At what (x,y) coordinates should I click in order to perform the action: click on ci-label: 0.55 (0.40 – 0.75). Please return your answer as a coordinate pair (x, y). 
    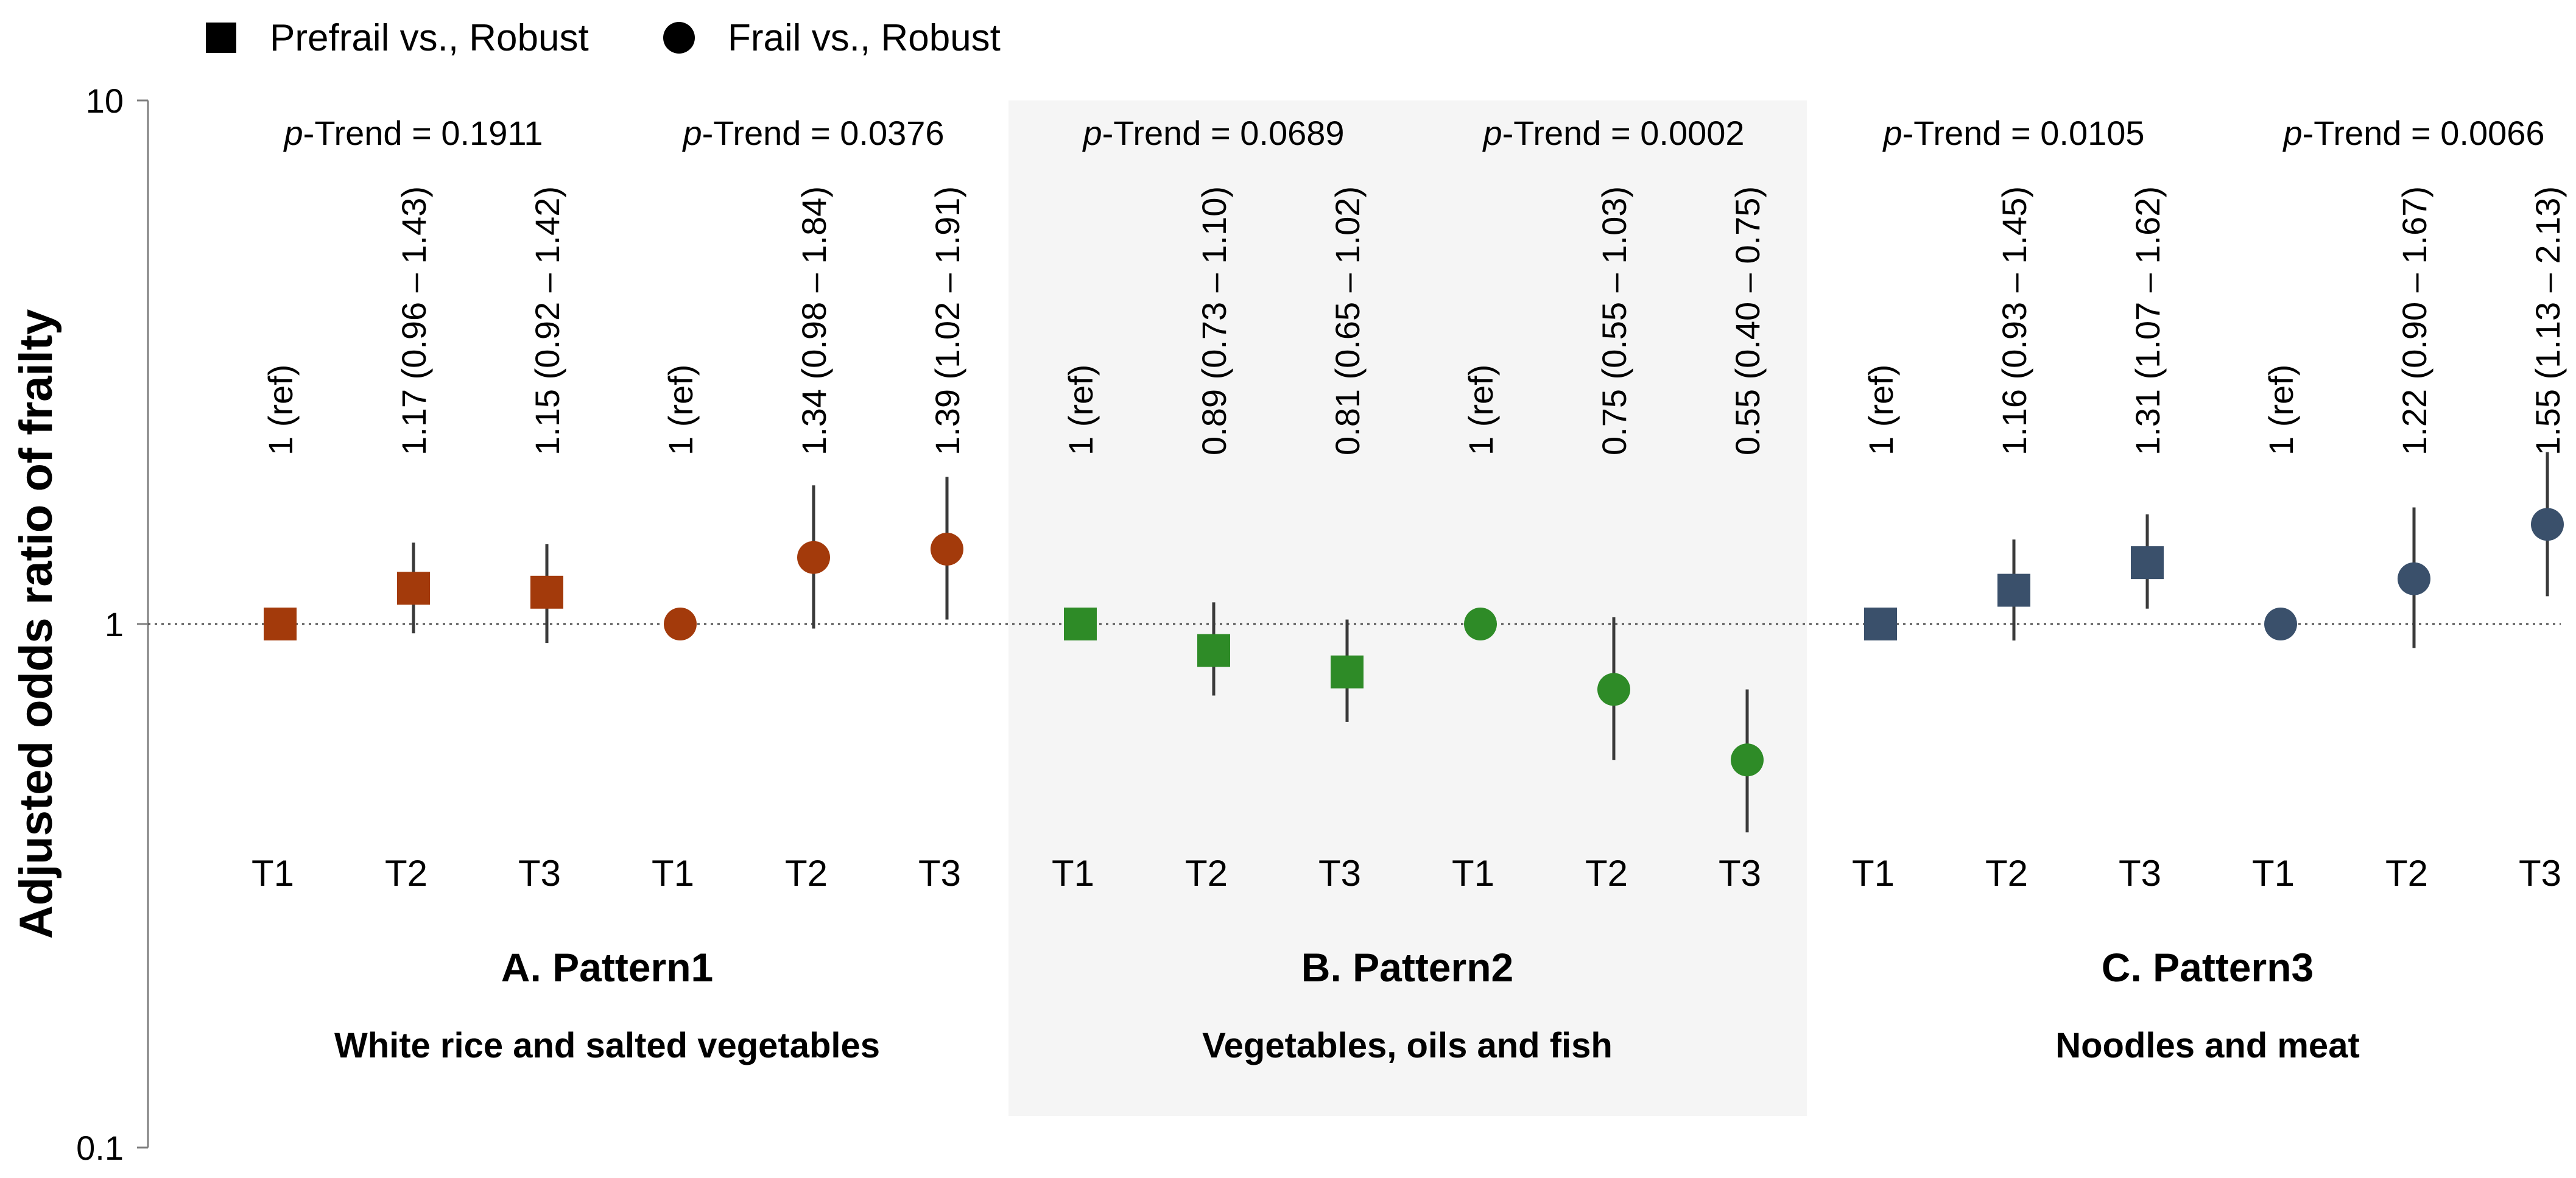
    Looking at the image, I should click on (1747, 320).